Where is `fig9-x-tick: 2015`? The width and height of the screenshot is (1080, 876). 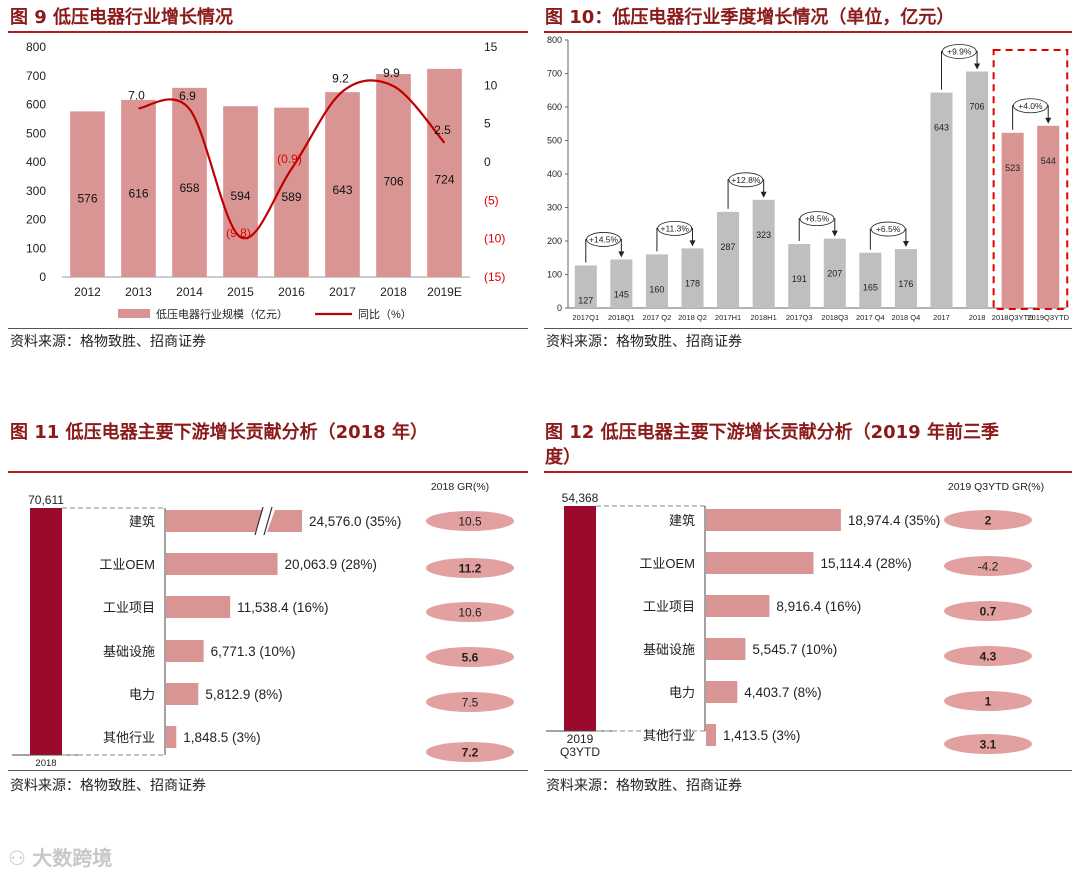
fig9-x-tick: 2015 is located at coordinates (240, 292).